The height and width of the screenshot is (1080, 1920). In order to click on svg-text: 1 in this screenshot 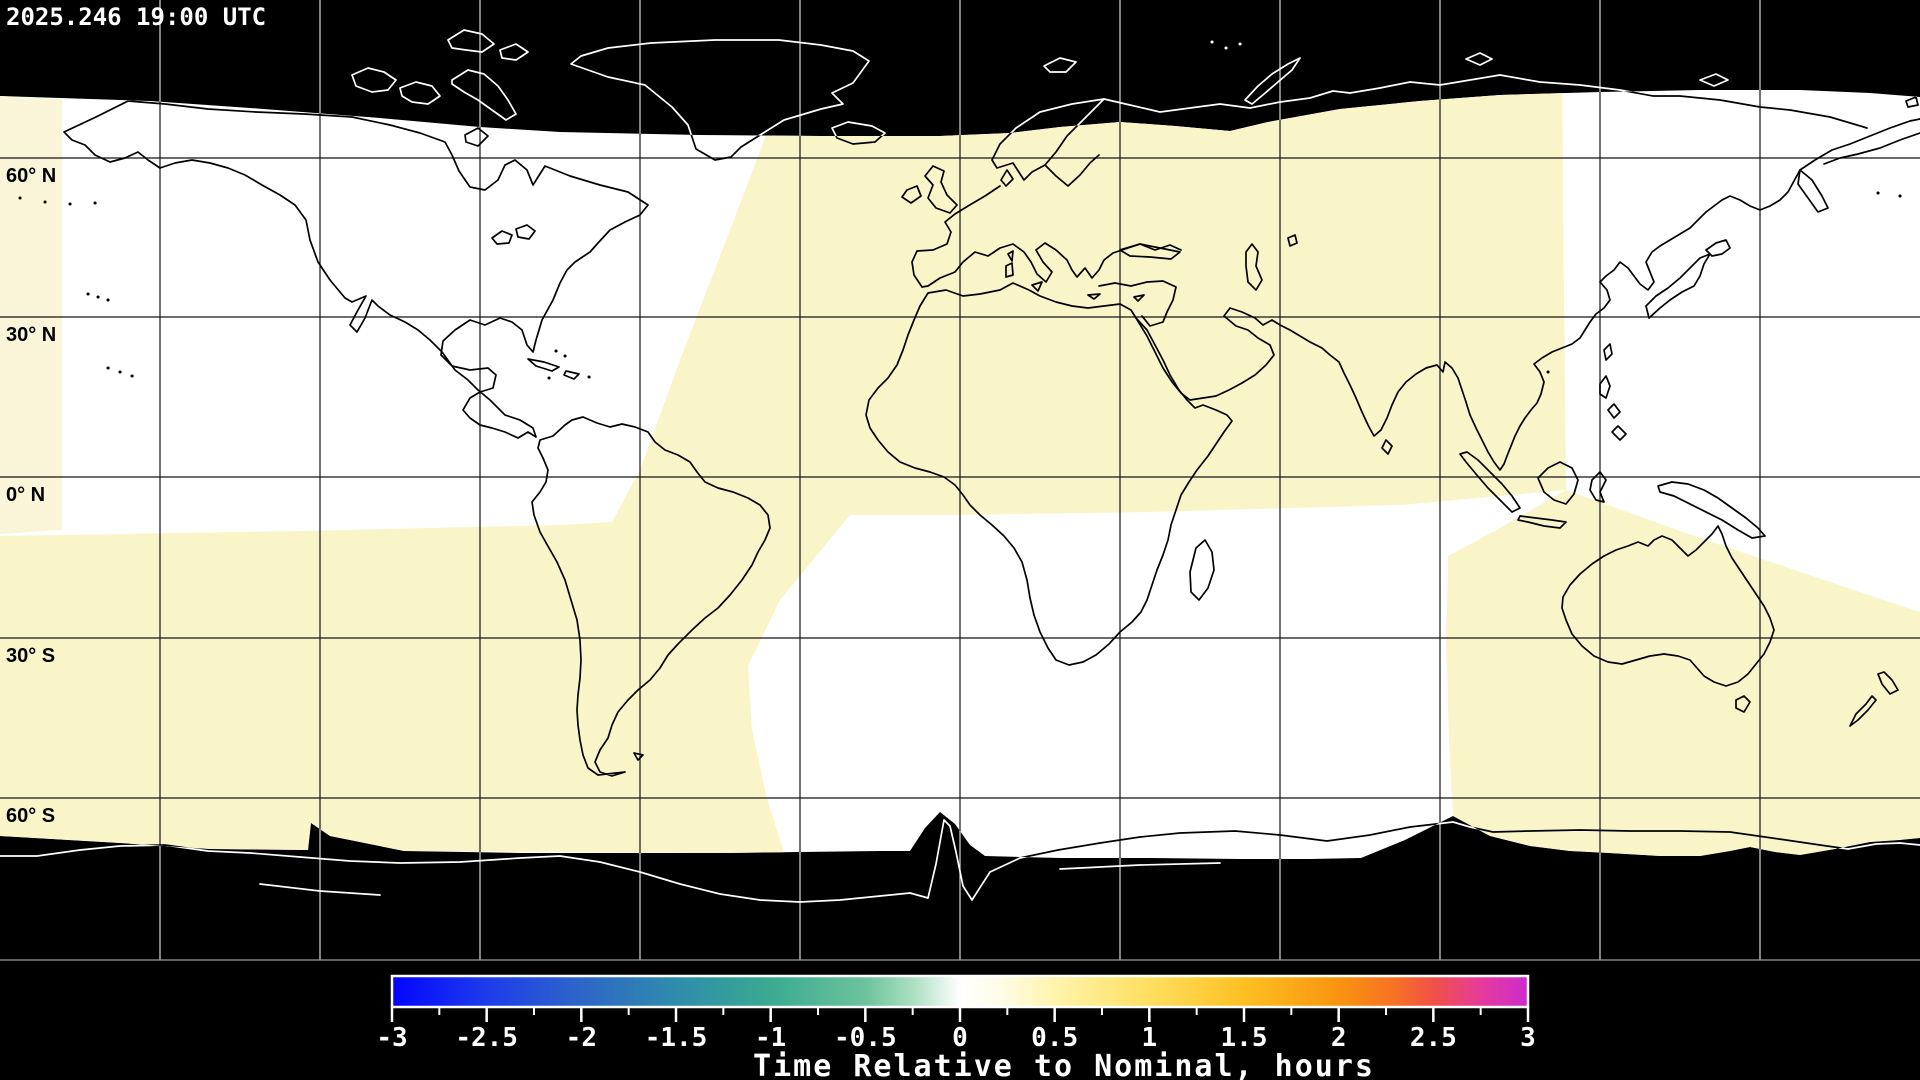, I will do `click(1150, 1038)`.